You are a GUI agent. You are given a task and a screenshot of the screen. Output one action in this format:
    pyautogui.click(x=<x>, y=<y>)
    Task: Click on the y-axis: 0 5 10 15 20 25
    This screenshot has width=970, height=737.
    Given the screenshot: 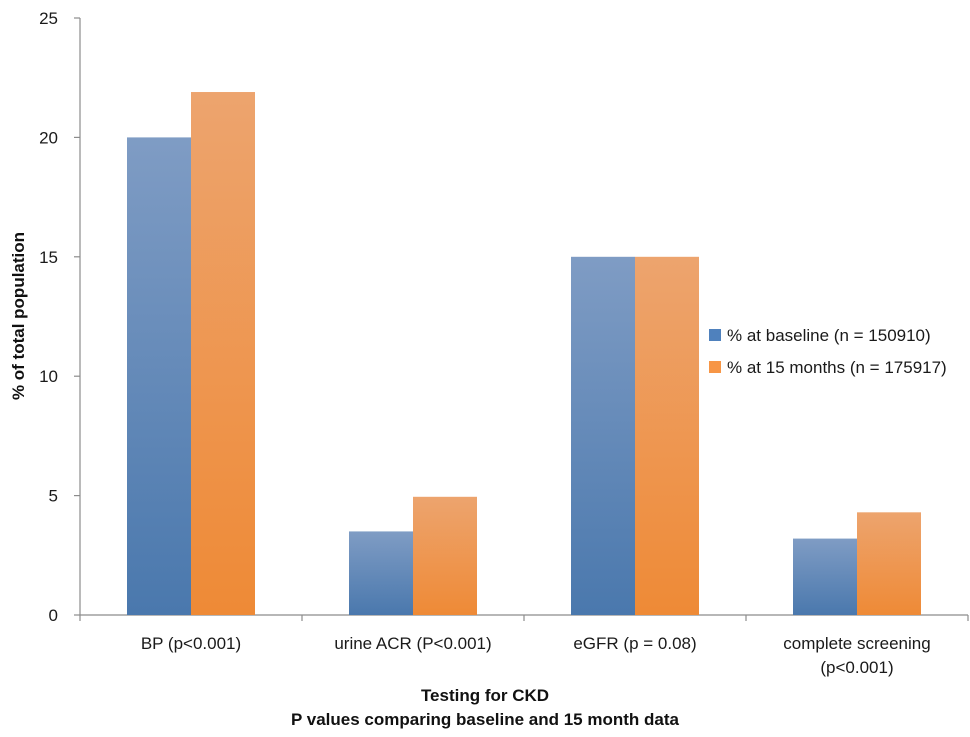 What is the action you would take?
    pyautogui.click(x=60, y=317)
    